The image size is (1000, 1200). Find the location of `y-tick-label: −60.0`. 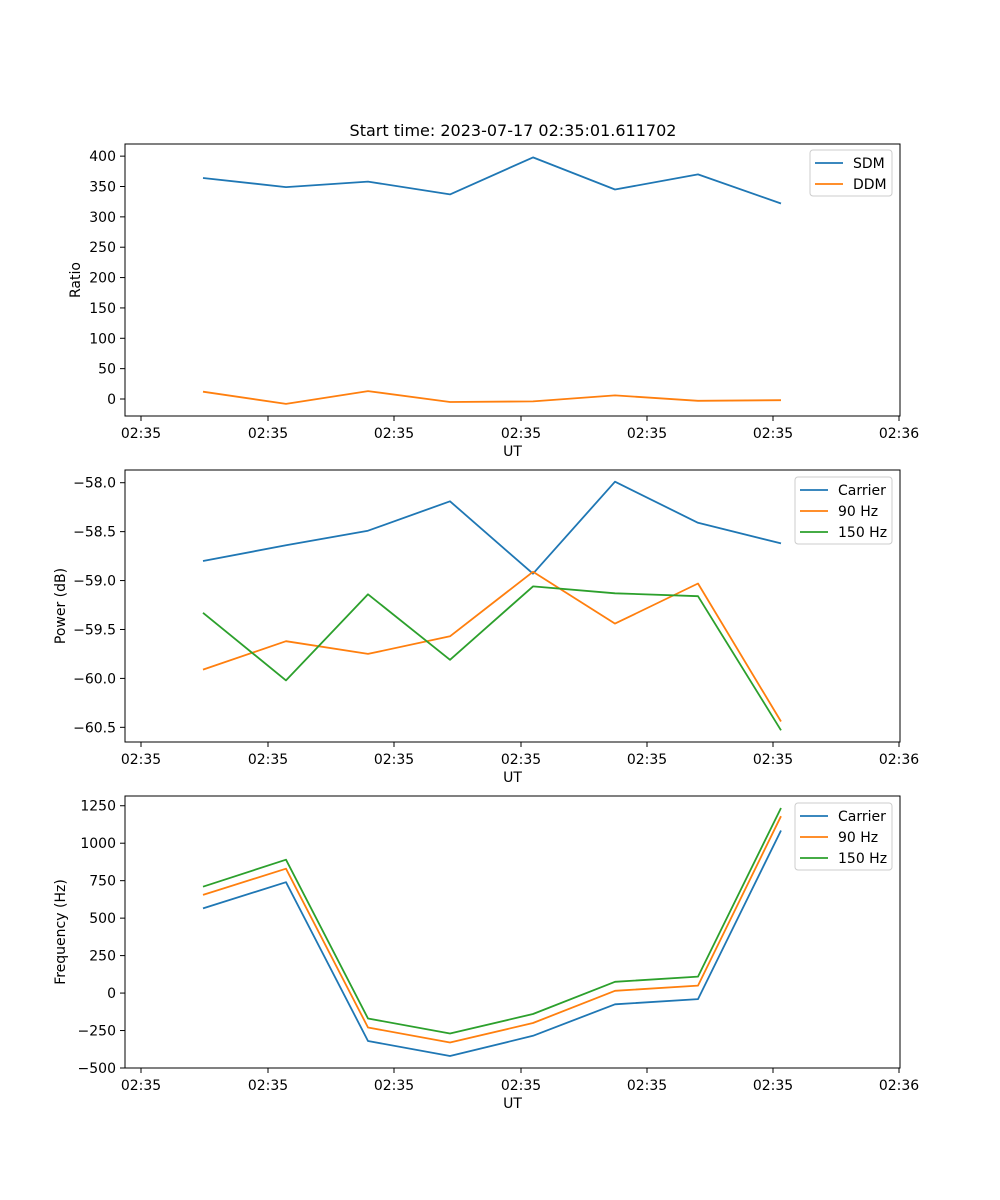

y-tick-label: −60.0 is located at coordinates (94, 679).